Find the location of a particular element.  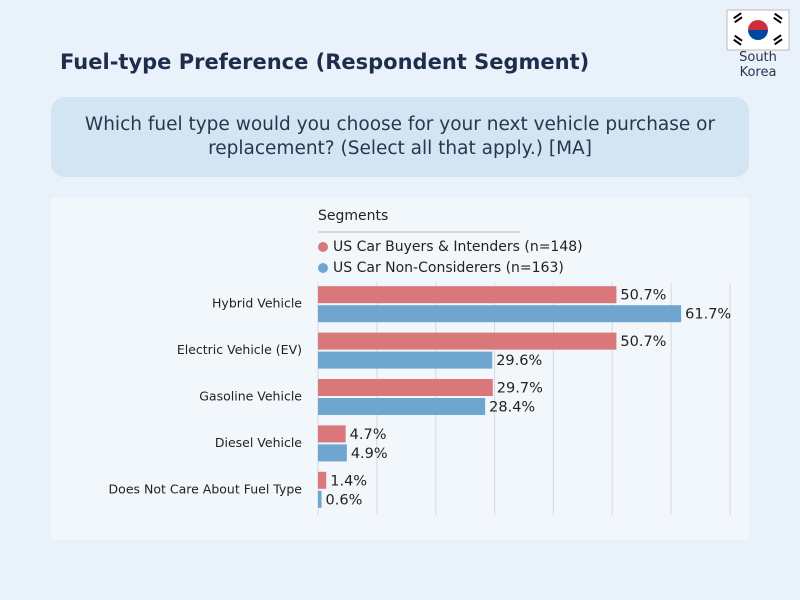

value-label: 29.7% is located at coordinates (520, 389).